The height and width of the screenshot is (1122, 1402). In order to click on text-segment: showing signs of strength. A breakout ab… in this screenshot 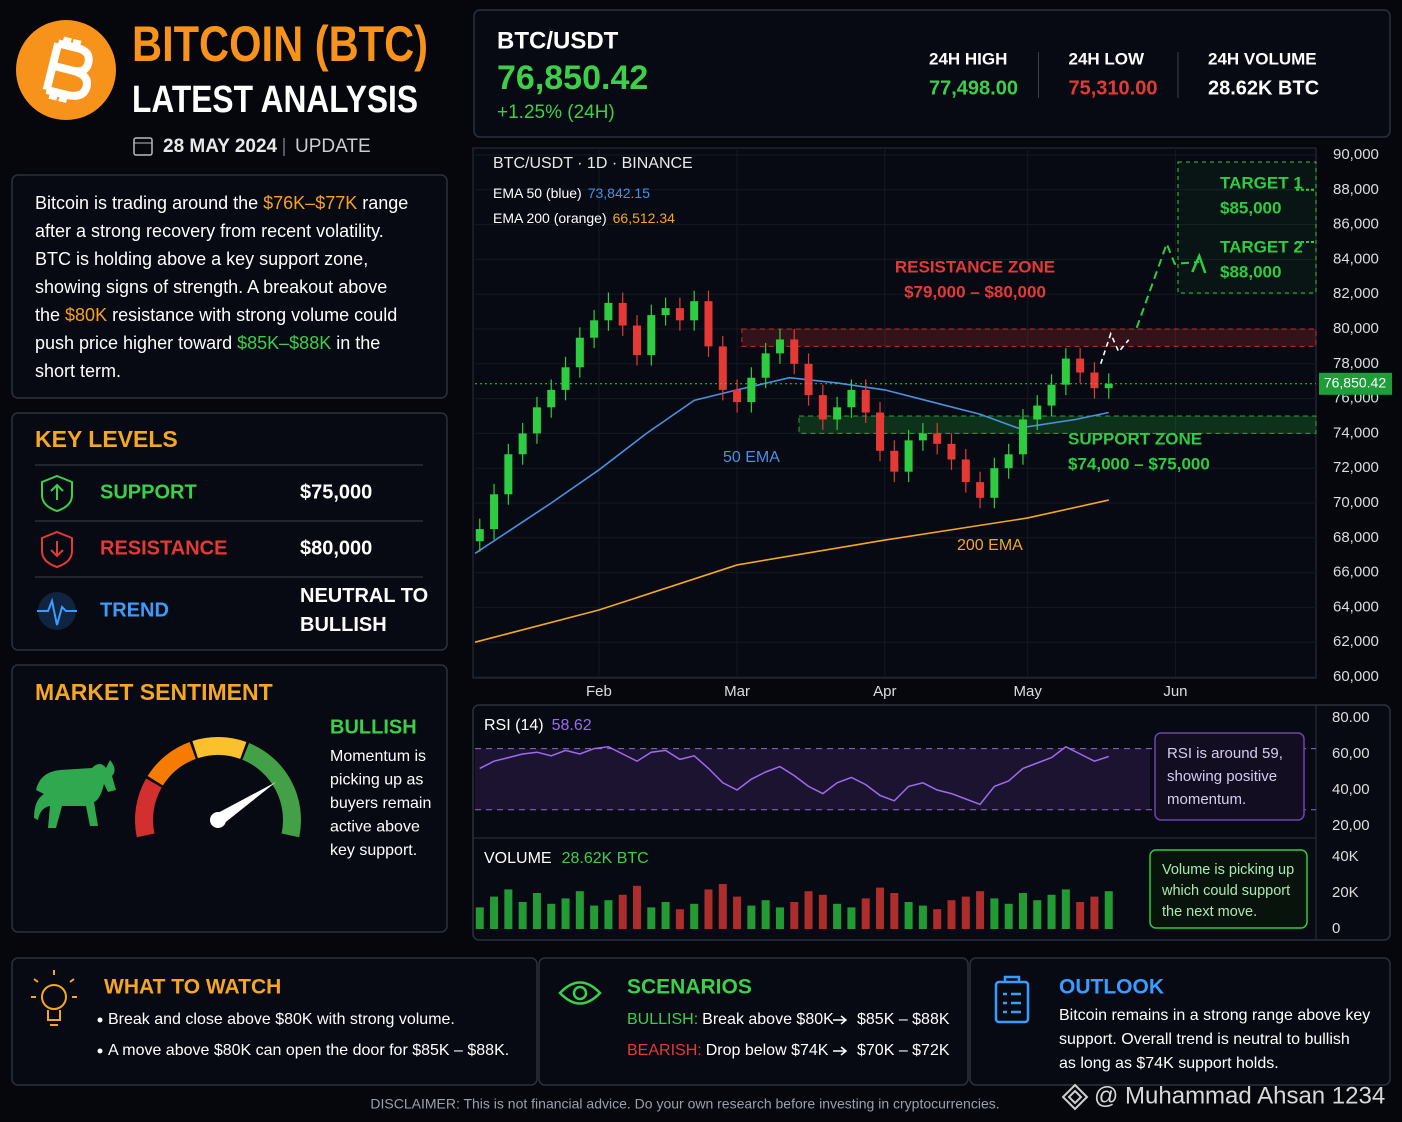, I will do `click(211, 287)`.